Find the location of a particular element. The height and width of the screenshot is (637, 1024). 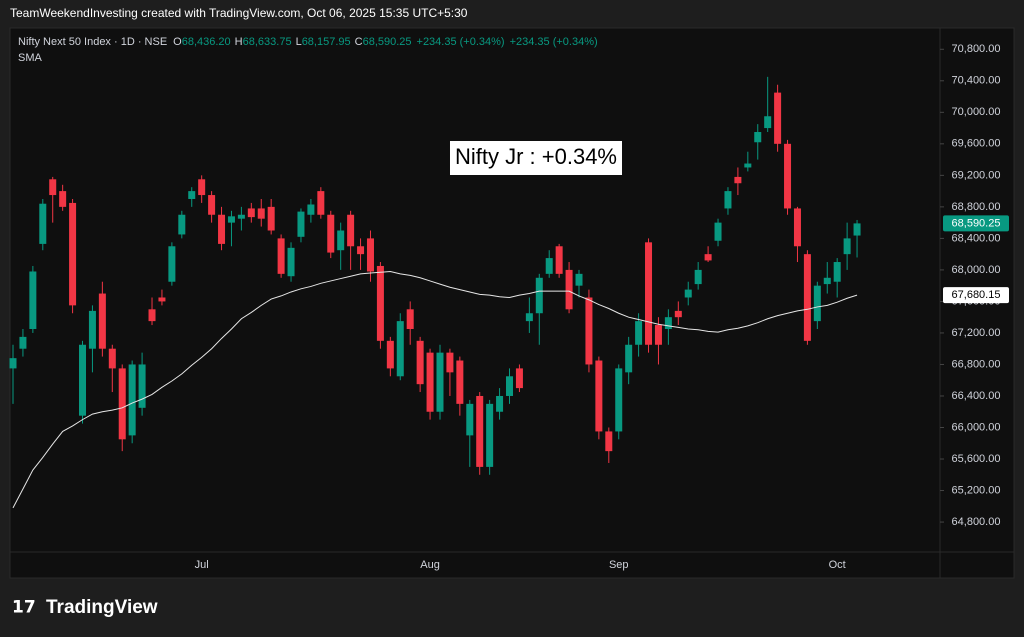

y-tick-label: 69,200.00 is located at coordinates (976, 175).